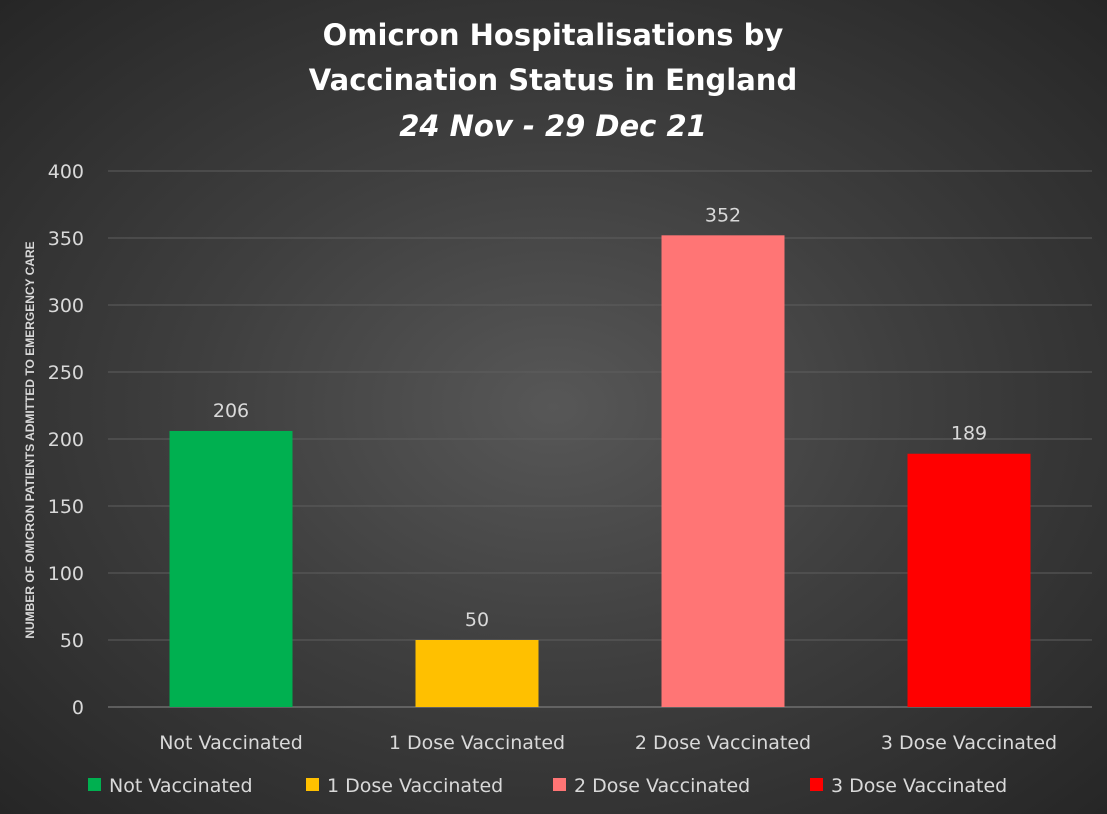 This screenshot has height=814, width=1107. I want to click on legend-item: 3 Dose Vaccinated, so click(908, 786).